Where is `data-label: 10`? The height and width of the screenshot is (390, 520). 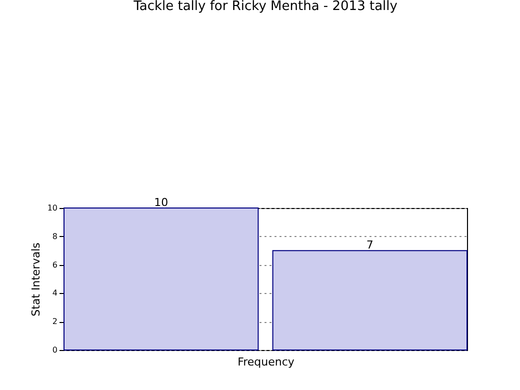
data-label: 10 is located at coordinates (161, 202).